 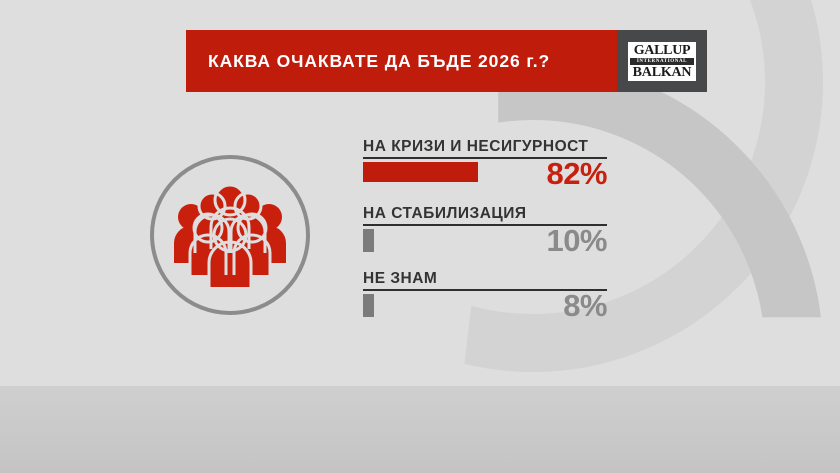 I want to click on gallup-logo-line-international: INTERNATIONAL, so click(x=662, y=61).